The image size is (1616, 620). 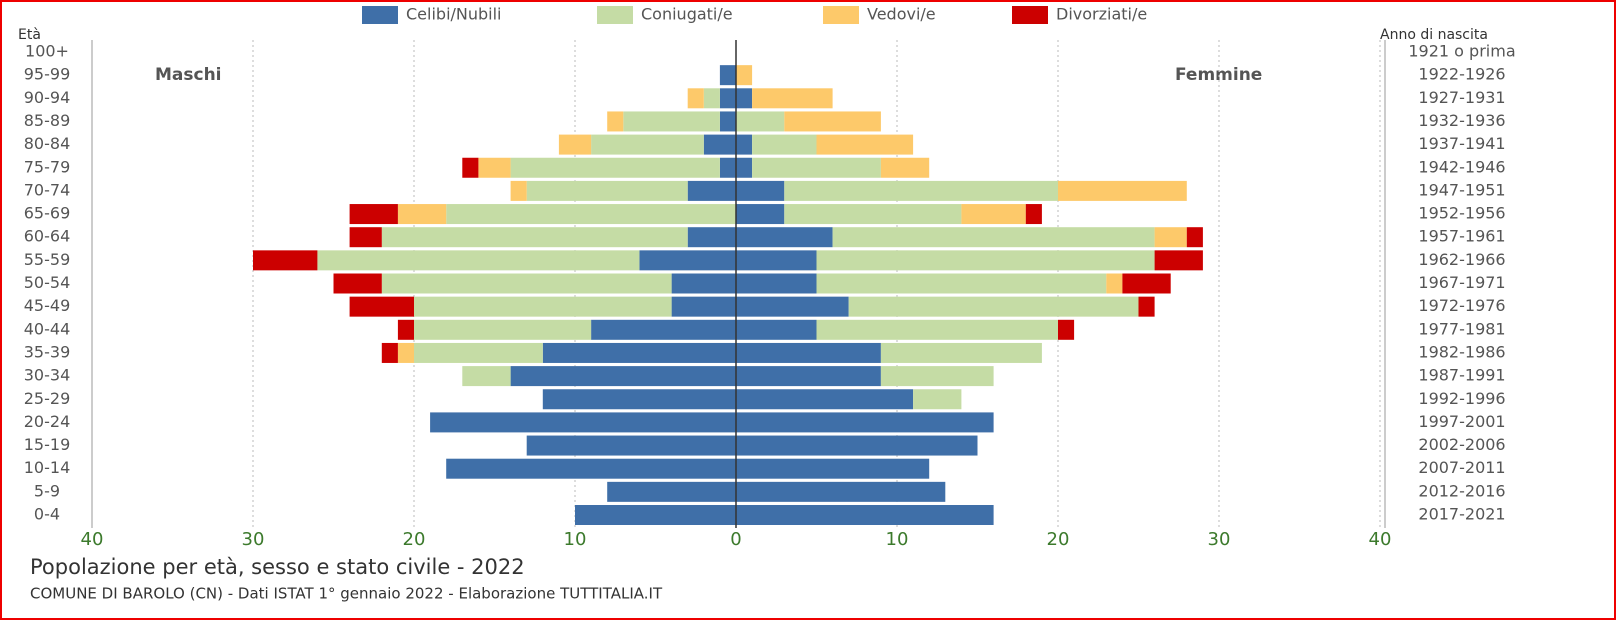 I want to click on y-tick-label: 20-24, so click(x=47, y=421).